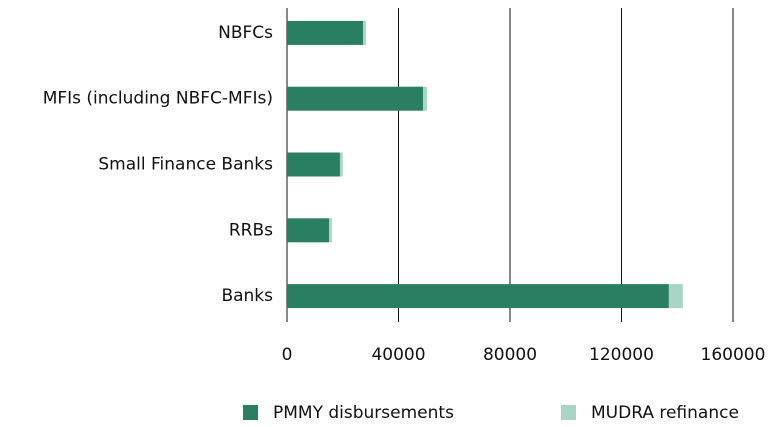 The height and width of the screenshot is (427, 779). What do you see at coordinates (245, 33) in the screenshot?
I see `y-tick-label: NBFCs` at bounding box center [245, 33].